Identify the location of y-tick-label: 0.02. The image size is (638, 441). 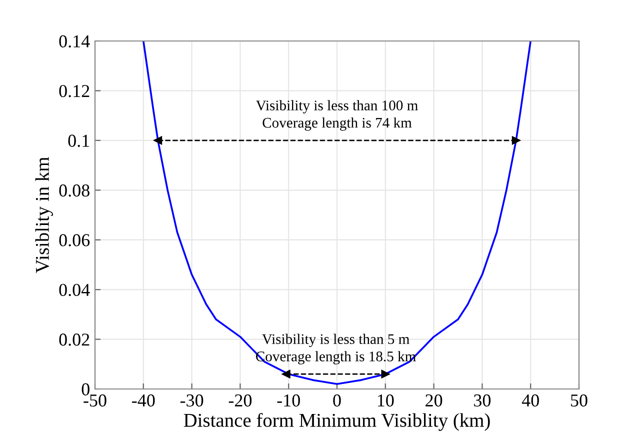
(74, 340).